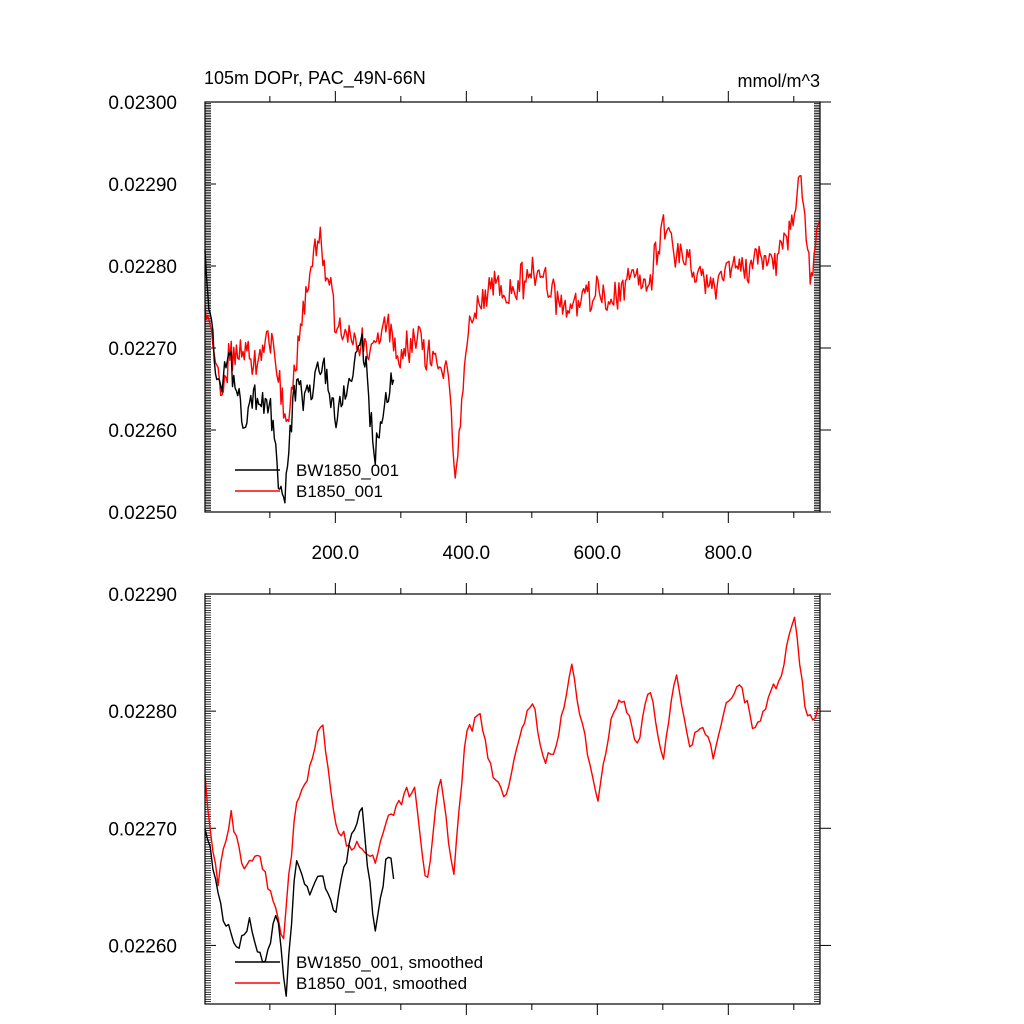 Image resolution: width=1024 pixels, height=1024 pixels. Describe the element at coordinates (381, 983) in the screenshot. I see `legend-label-b1850-smoothed: B1850_001, smoothed` at that location.